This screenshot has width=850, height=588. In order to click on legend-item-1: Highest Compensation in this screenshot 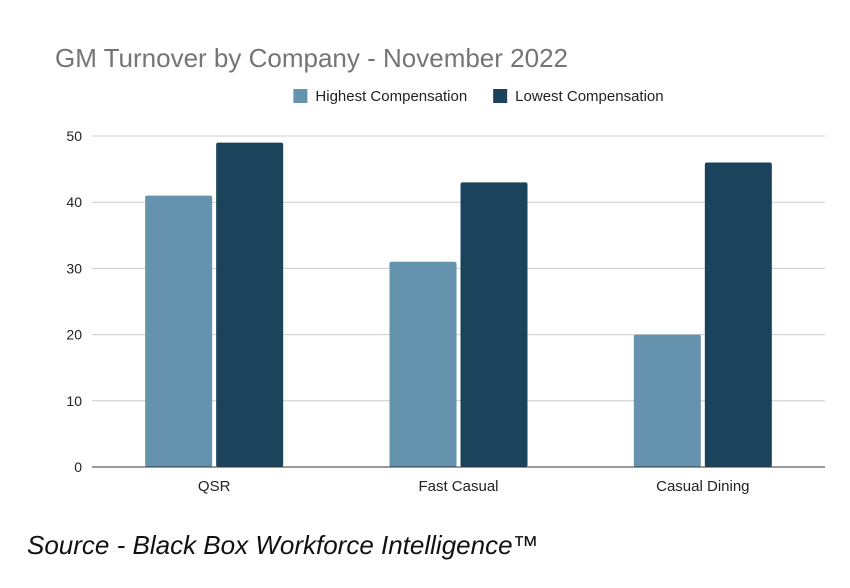, I will do `click(380, 96)`.